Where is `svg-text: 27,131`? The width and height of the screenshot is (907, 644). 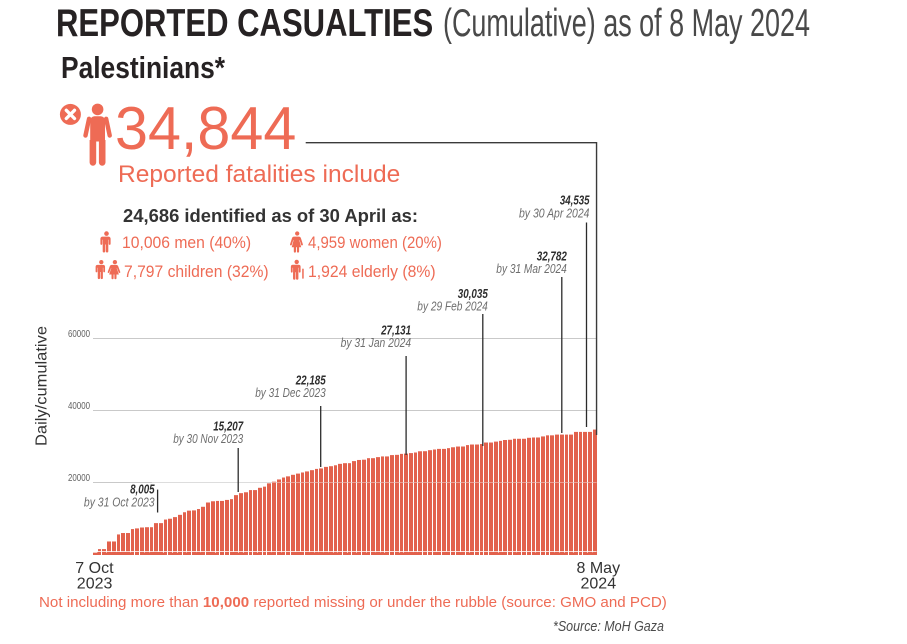
svg-text: 27,131 is located at coordinates (395, 329).